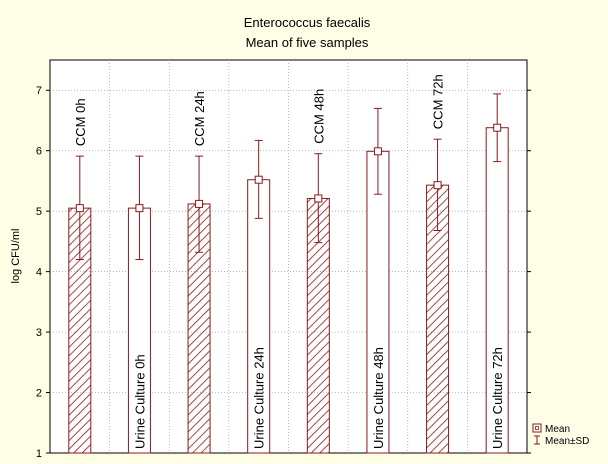  What do you see at coordinates (378, 398) in the screenshot?
I see `bar-category-label: Urine Culture 48h` at bounding box center [378, 398].